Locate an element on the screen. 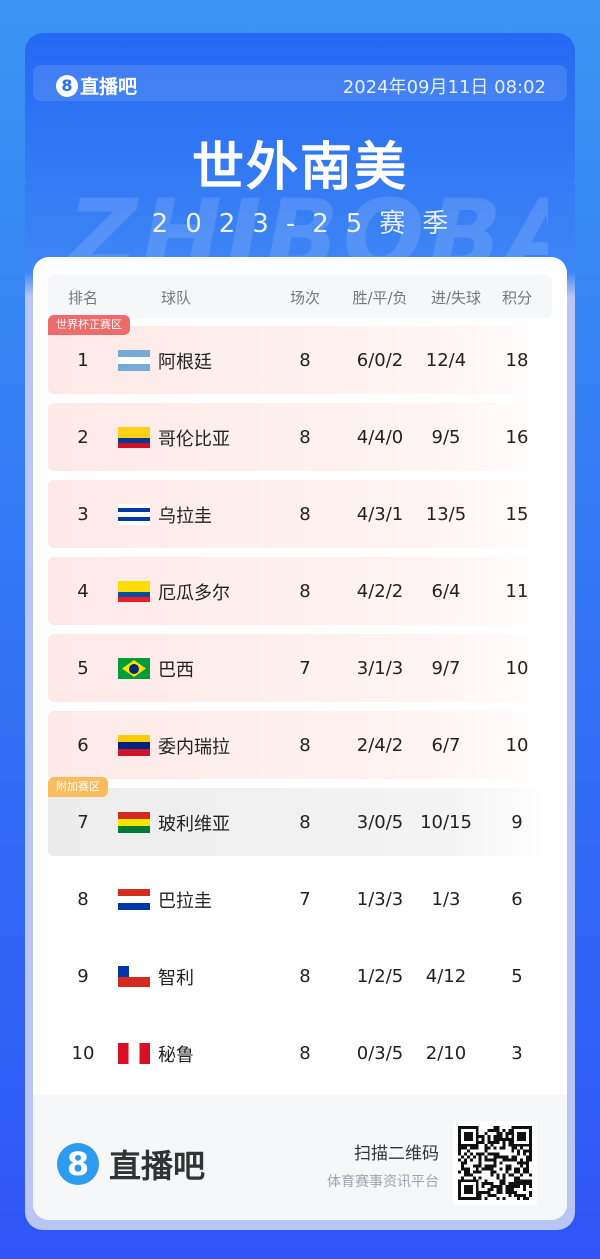  goals: 2/10 is located at coordinates (446, 1053).